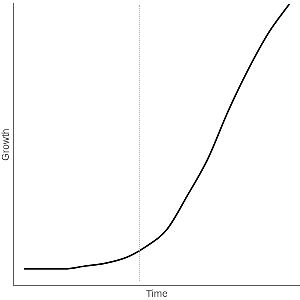 The height and width of the screenshot is (300, 300). I want to click on y-axis-title: Growth, so click(6, 145).